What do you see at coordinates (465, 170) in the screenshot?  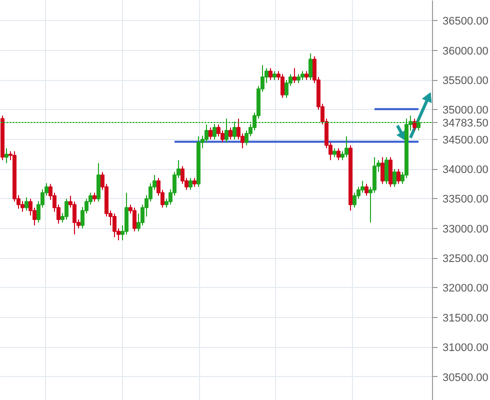 I see `y-tick-label: 34000.00` at bounding box center [465, 170].